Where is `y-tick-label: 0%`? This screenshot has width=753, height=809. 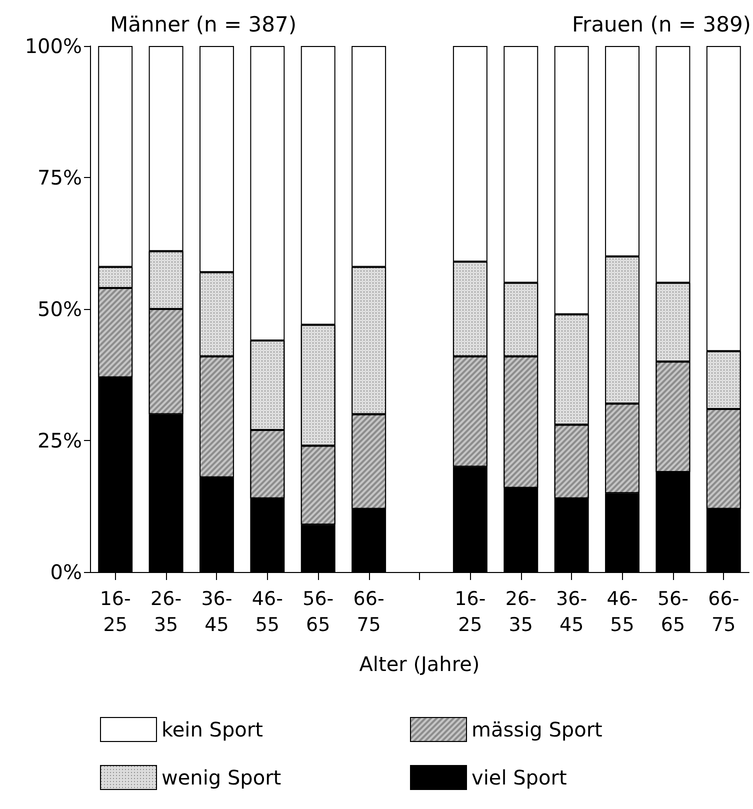 y-tick-label: 0% is located at coordinates (66, 572).